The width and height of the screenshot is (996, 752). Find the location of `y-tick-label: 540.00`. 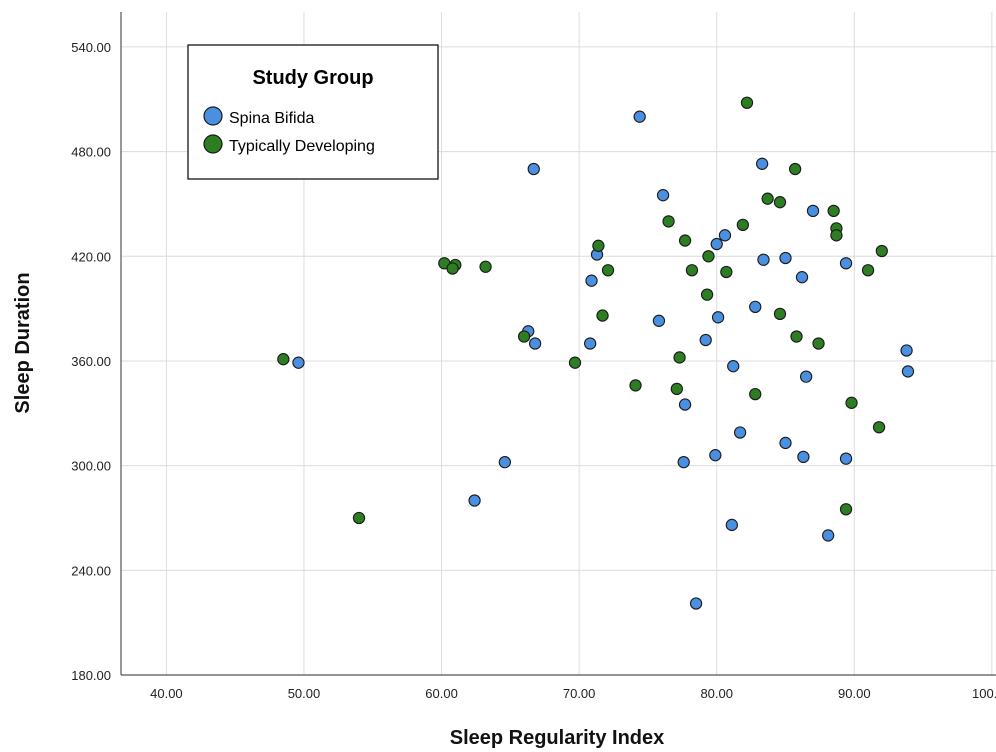

y-tick-label: 540.00 is located at coordinates (91, 47).